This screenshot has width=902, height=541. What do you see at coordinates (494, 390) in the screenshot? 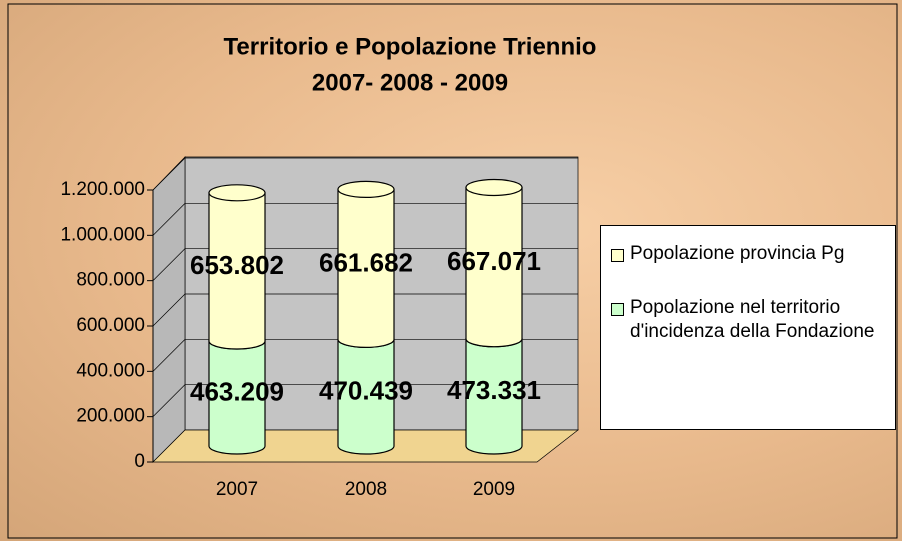
I see `value-label: 473.331` at bounding box center [494, 390].